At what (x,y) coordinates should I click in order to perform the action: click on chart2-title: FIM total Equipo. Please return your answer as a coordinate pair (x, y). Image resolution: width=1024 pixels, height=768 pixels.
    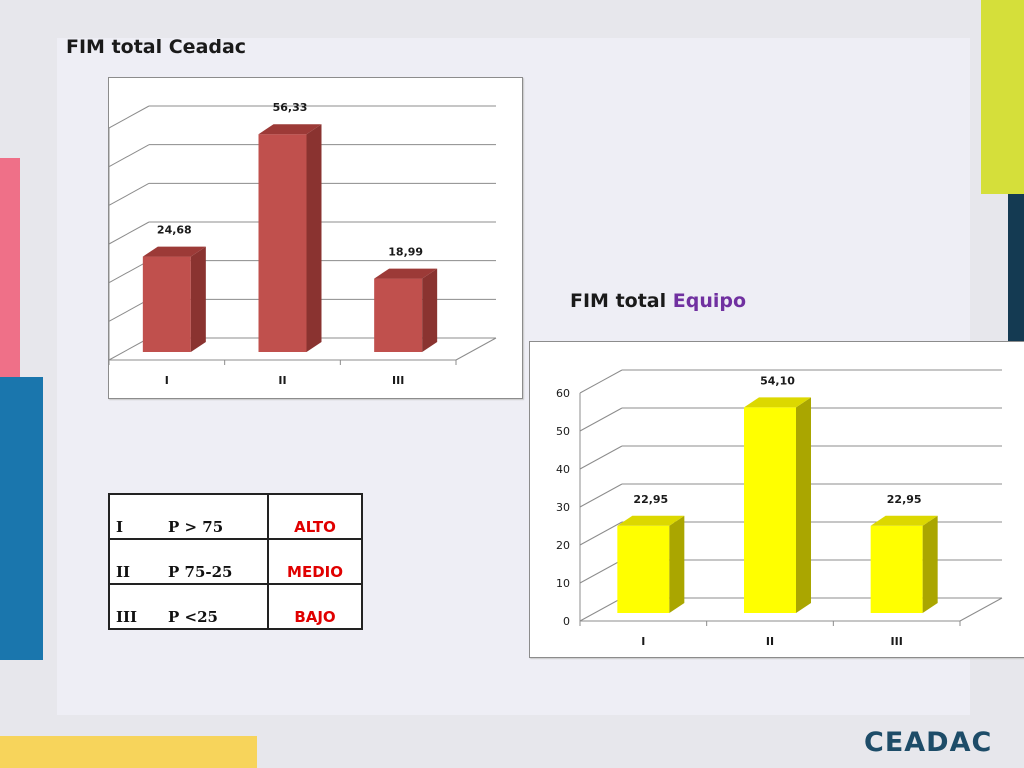
    Looking at the image, I should click on (658, 301).